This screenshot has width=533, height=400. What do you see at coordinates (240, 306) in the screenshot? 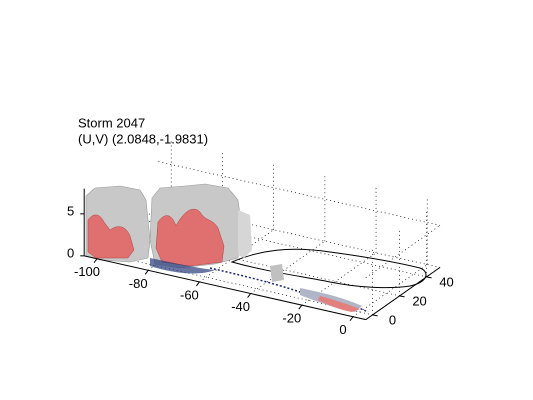
I see `x-tick-label: -40` at bounding box center [240, 306].